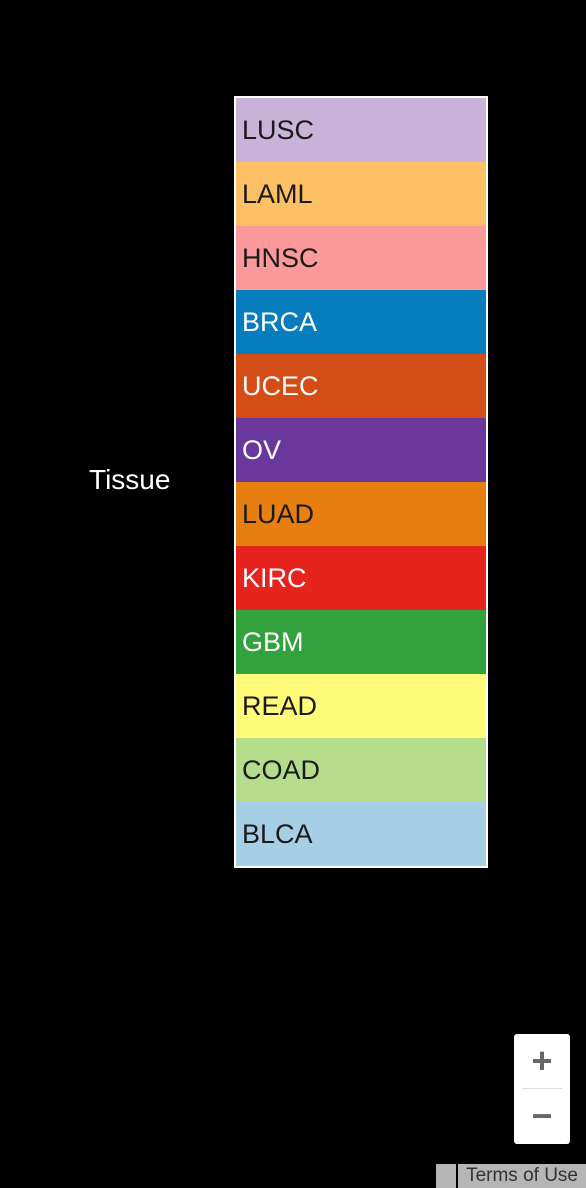 Image resolution: width=586 pixels, height=1188 pixels. Describe the element at coordinates (278, 513) in the screenshot. I see `legend-item-label: LUAD` at that location.